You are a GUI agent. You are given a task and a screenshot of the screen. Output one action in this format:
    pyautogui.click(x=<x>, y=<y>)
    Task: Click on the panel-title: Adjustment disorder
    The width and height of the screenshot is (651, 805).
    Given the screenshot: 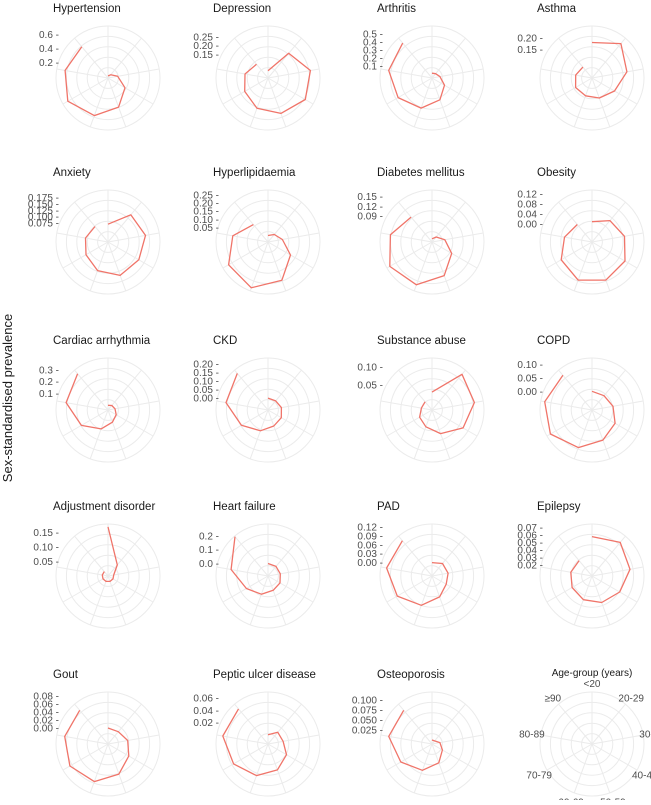 What is the action you would take?
    pyautogui.click(x=104, y=507)
    